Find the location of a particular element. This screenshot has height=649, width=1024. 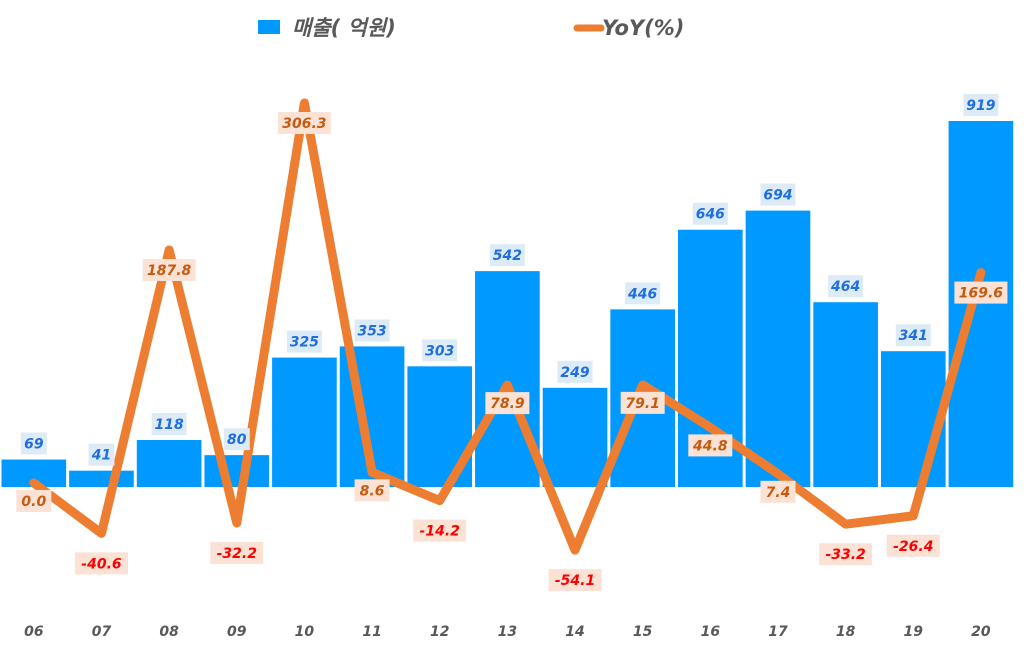

legend: 매출( 억원) YoY(%) is located at coordinates (471, 28).